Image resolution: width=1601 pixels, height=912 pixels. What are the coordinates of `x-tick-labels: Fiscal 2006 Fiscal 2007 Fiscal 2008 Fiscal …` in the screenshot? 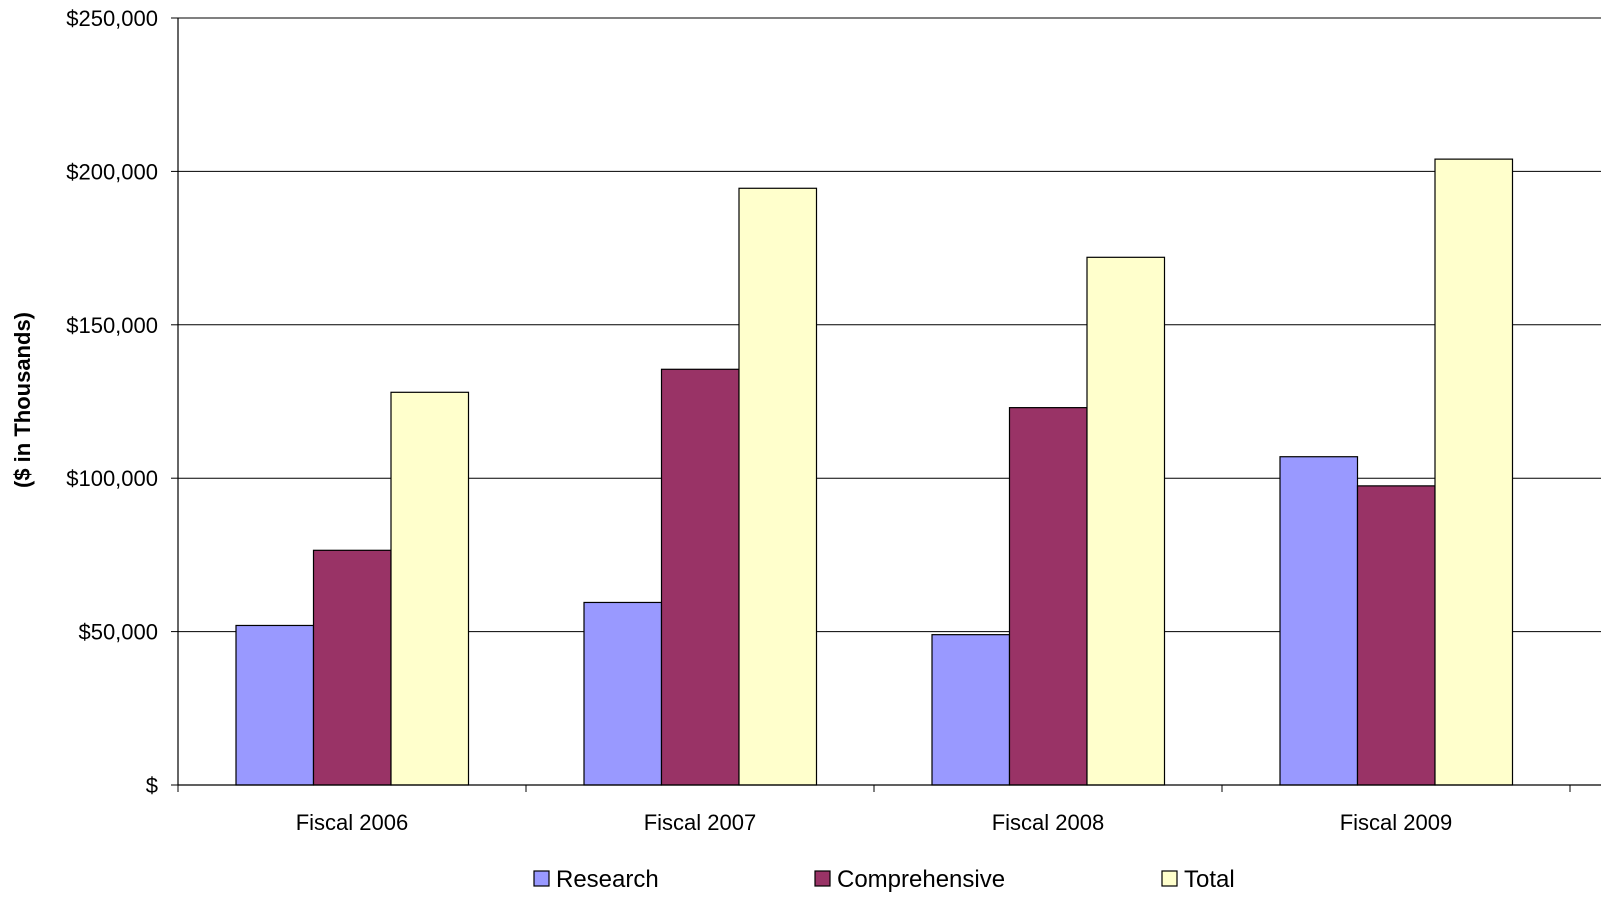 It's located at (874, 822).